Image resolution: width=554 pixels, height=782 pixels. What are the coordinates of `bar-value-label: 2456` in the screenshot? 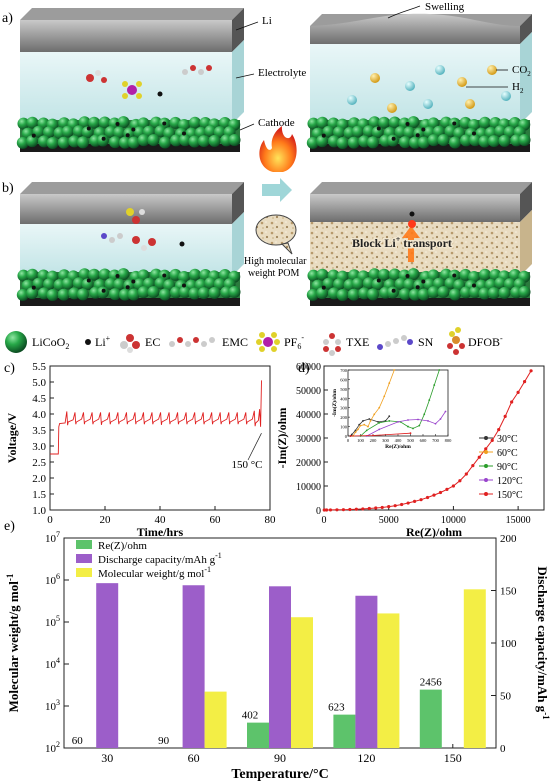 It's located at (431, 683).